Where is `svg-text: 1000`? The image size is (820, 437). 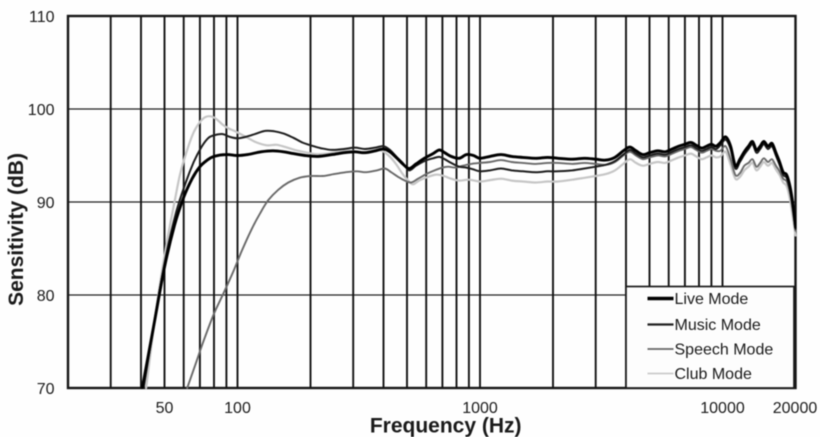 svg-text: 1000 is located at coordinates (480, 408).